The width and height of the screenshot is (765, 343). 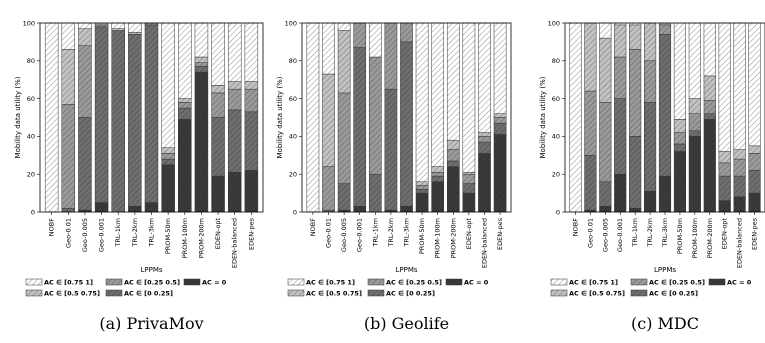 What do you see at coordinates (33, 212) in the screenshot?
I see `y-tick-label: 0` at bounding box center [33, 212].